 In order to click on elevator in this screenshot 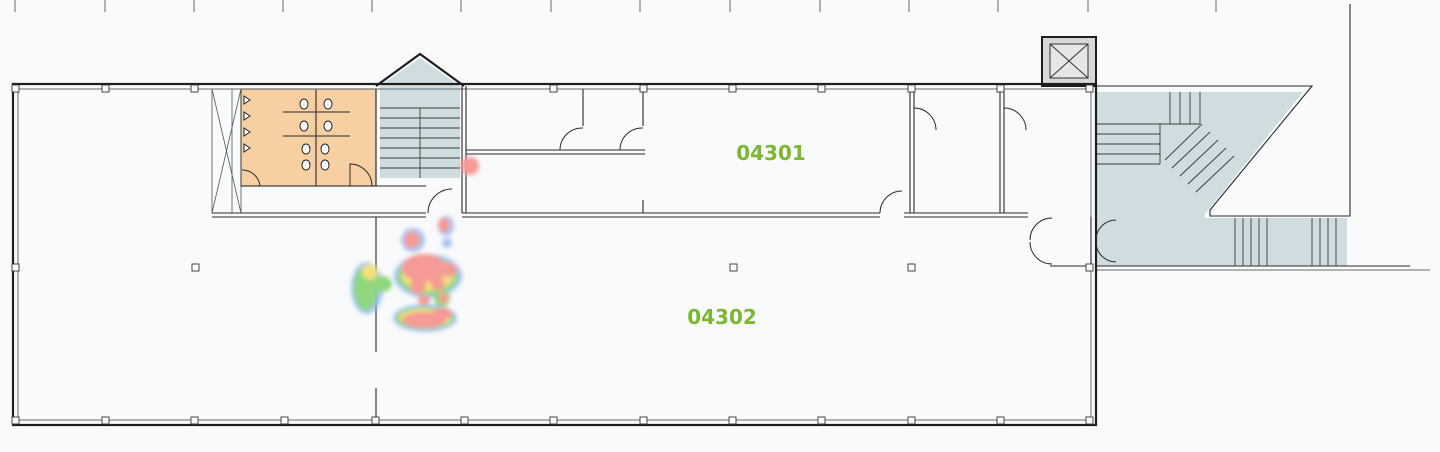, I will do `click(1069, 61)`.